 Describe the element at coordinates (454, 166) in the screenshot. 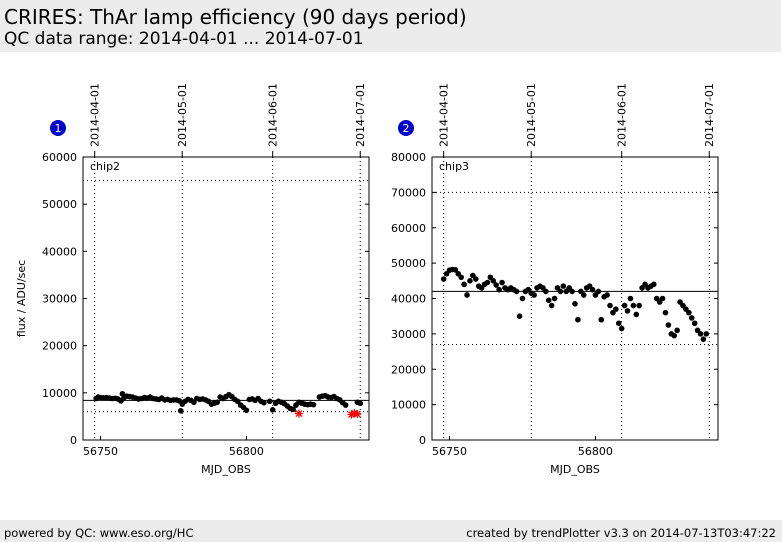

I see `panel-label: chip3` at that location.